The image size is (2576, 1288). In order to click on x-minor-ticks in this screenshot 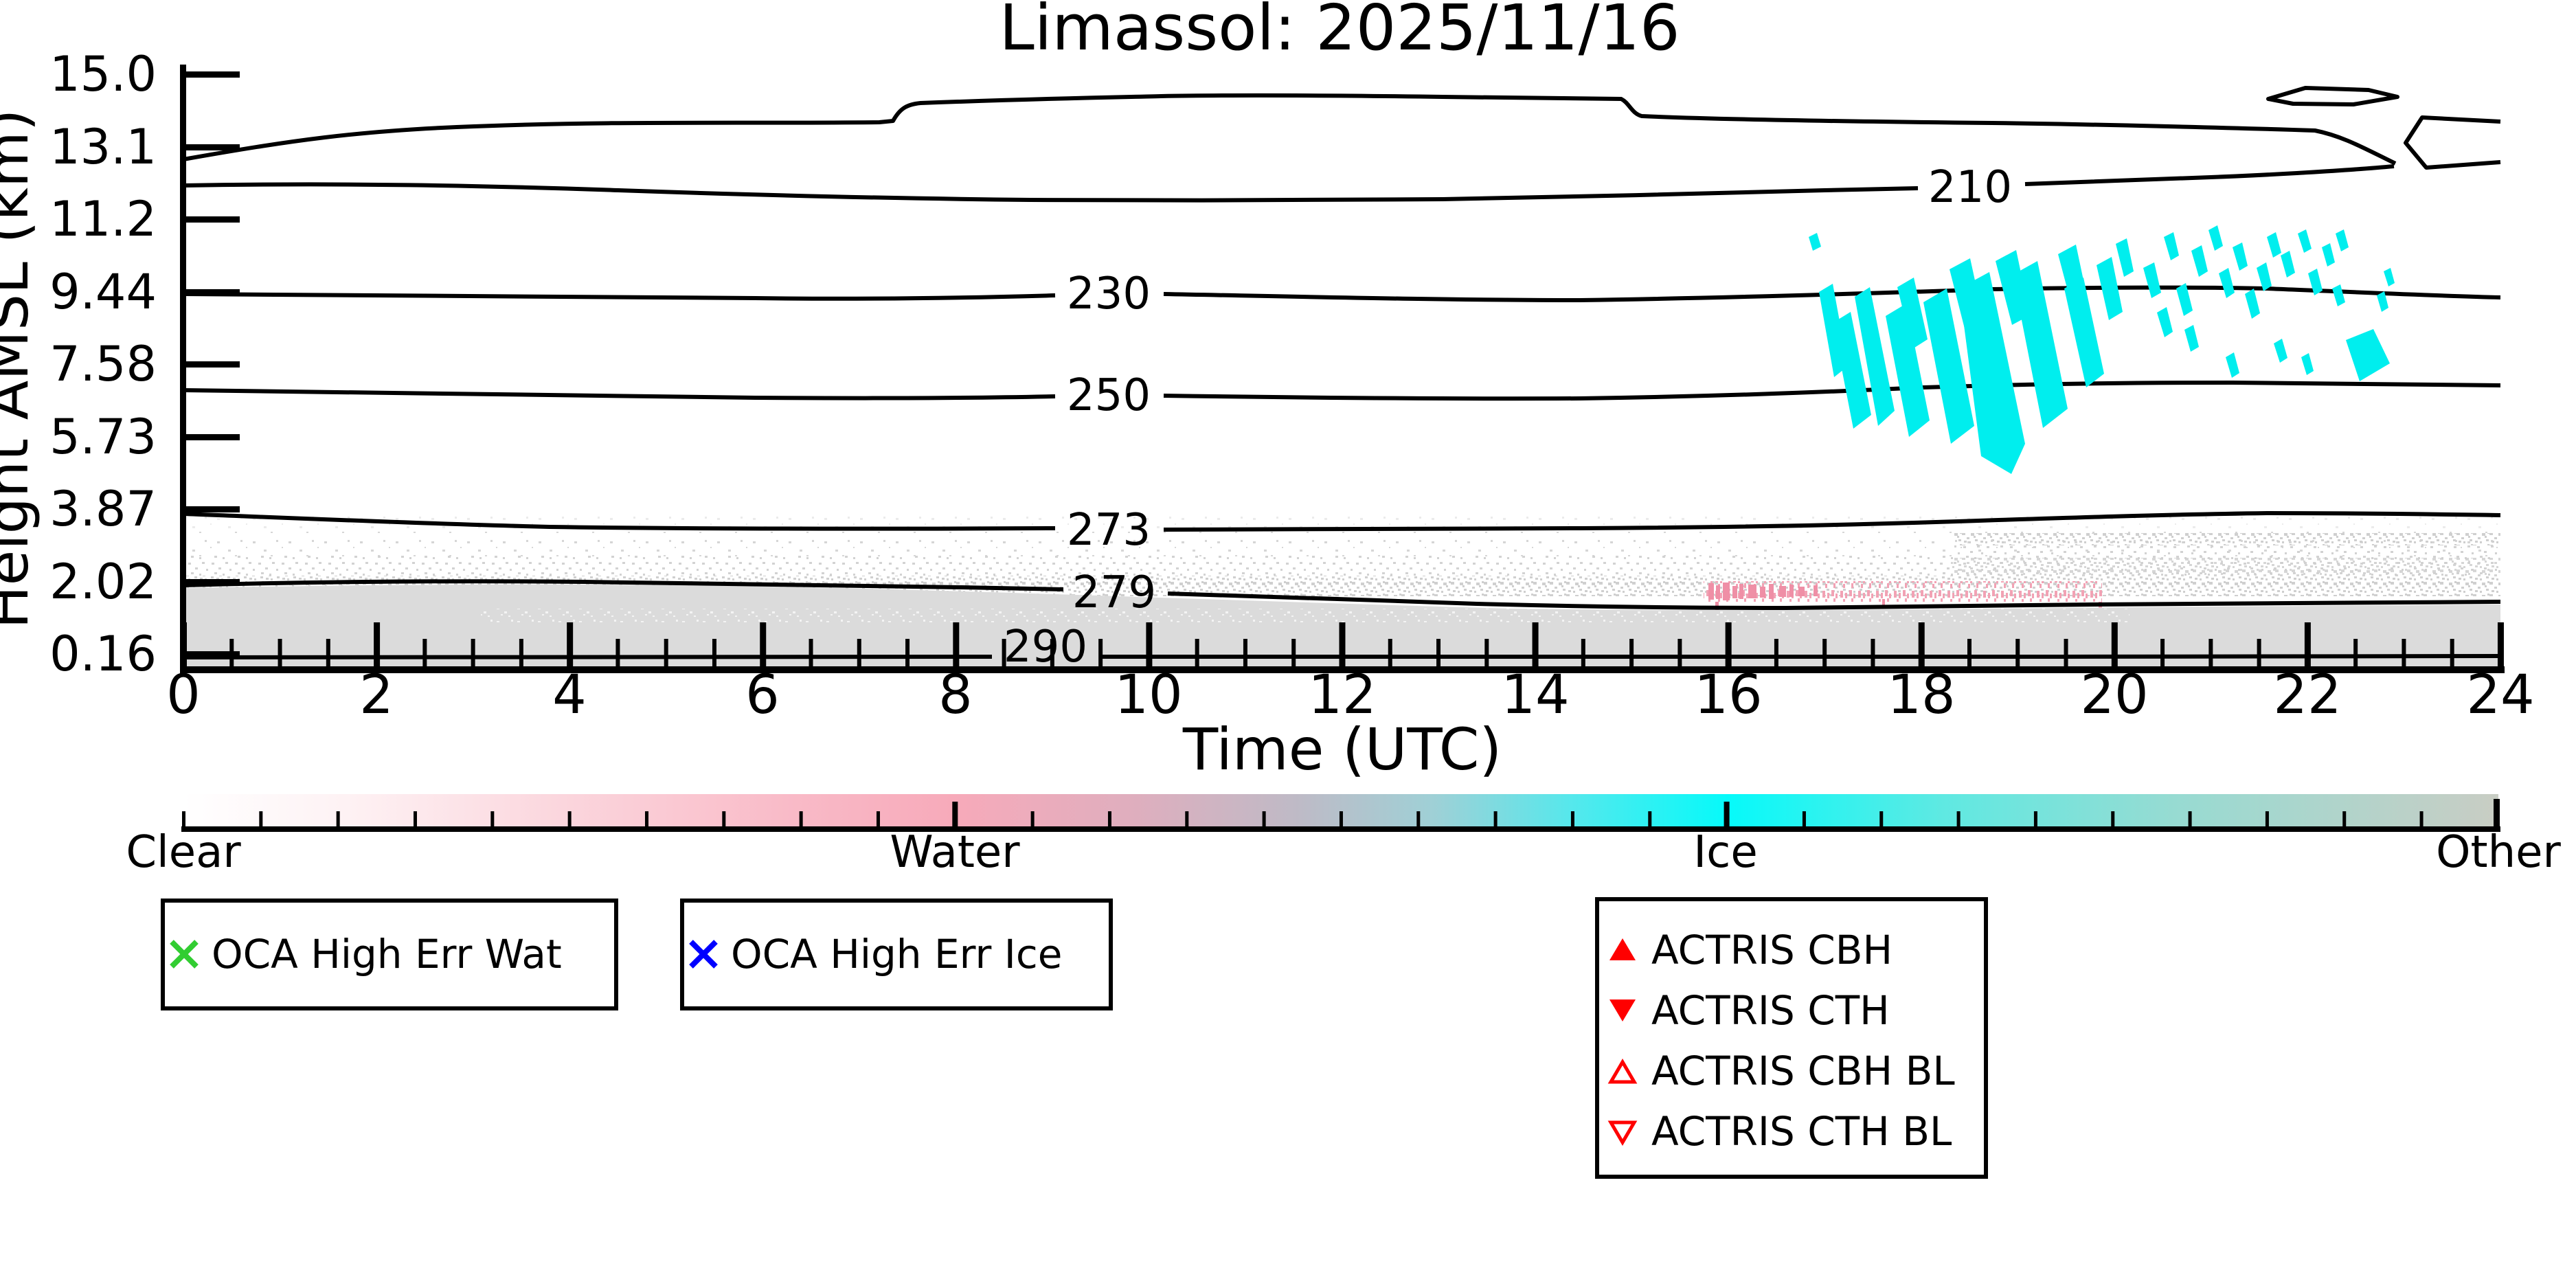, I will do `click(1341, 652)`.